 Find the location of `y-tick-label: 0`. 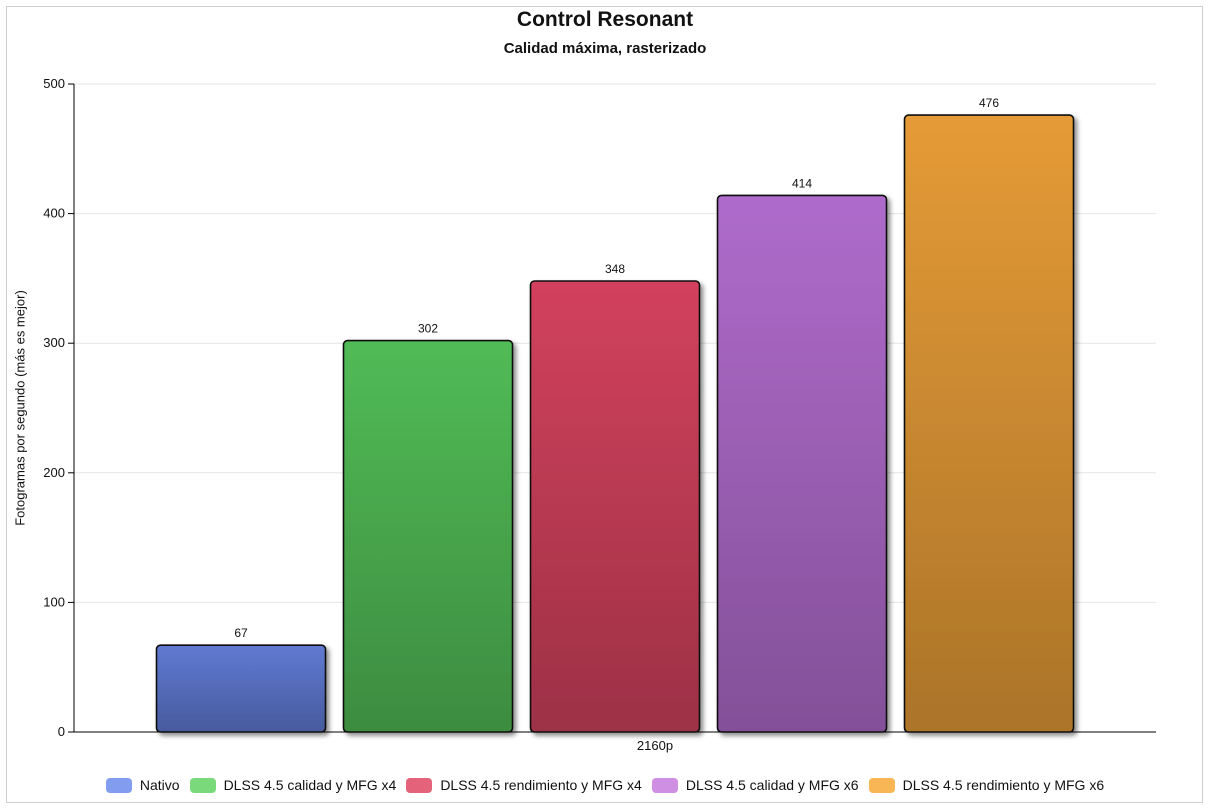

y-tick-label: 0 is located at coordinates (61, 731).